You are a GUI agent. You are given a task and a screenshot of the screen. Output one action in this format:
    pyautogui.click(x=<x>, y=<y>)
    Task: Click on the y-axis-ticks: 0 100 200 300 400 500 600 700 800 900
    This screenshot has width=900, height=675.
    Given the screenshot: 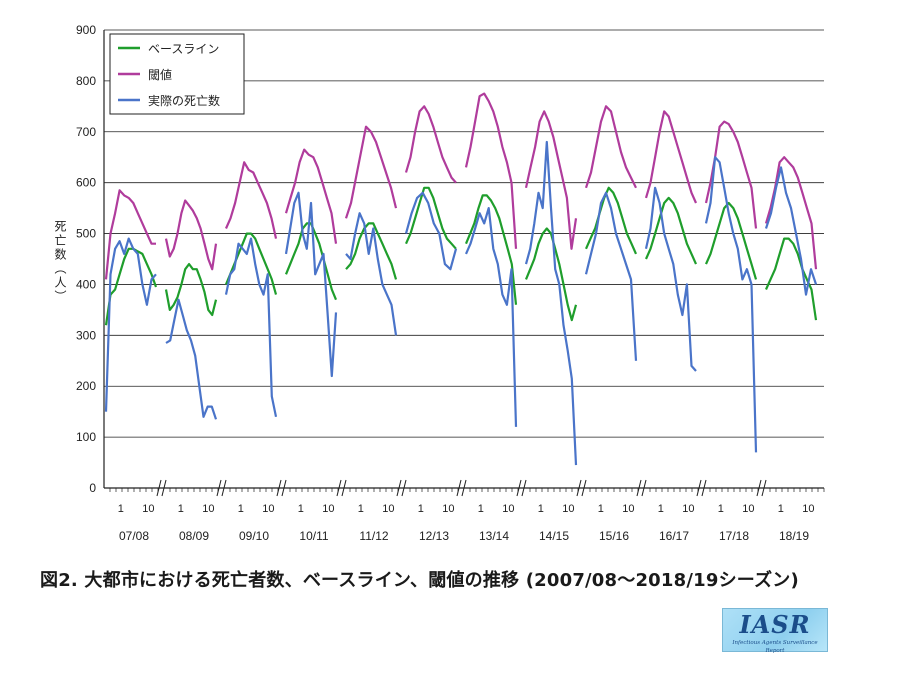 What is the action you would take?
    pyautogui.click(x=86, y=259)
    